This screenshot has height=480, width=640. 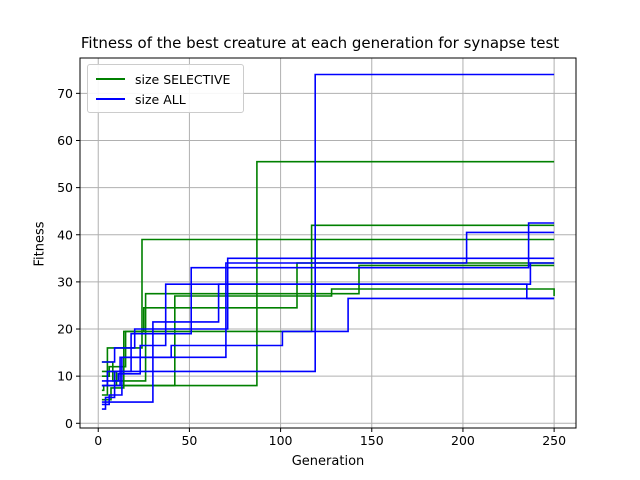 What do you see at coordinates (463, 440) in the screenshot?
I see `x-tick-label: 200` at bounding box center [463, 440].